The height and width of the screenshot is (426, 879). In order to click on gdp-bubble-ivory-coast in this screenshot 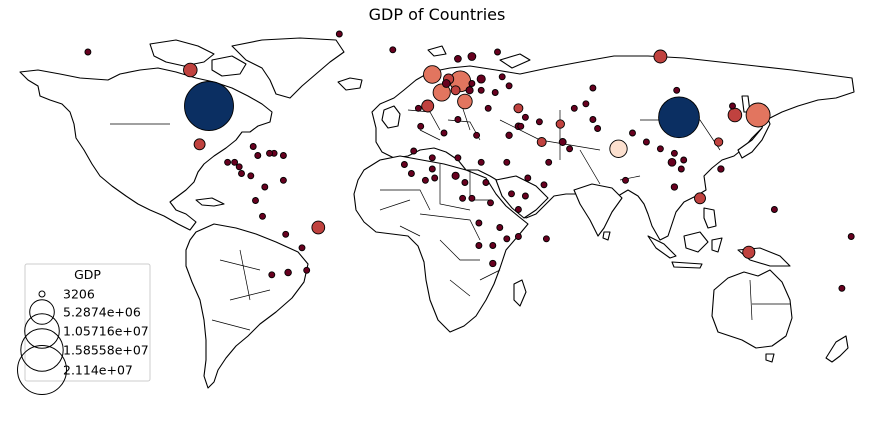, I will do `click(425, 180)`.